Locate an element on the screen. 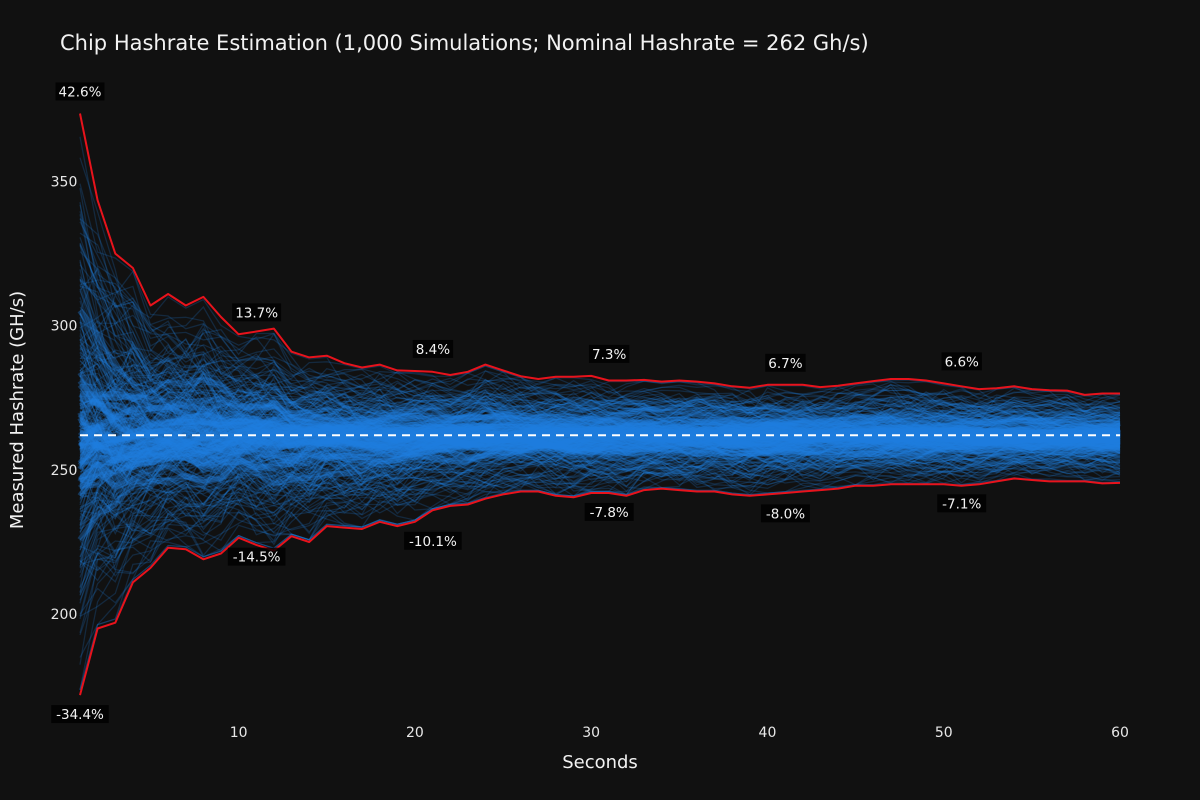 The width and height of the screenshot is (1200, 800). annotation-label: -14.5% is located at coordinates (257, 558).